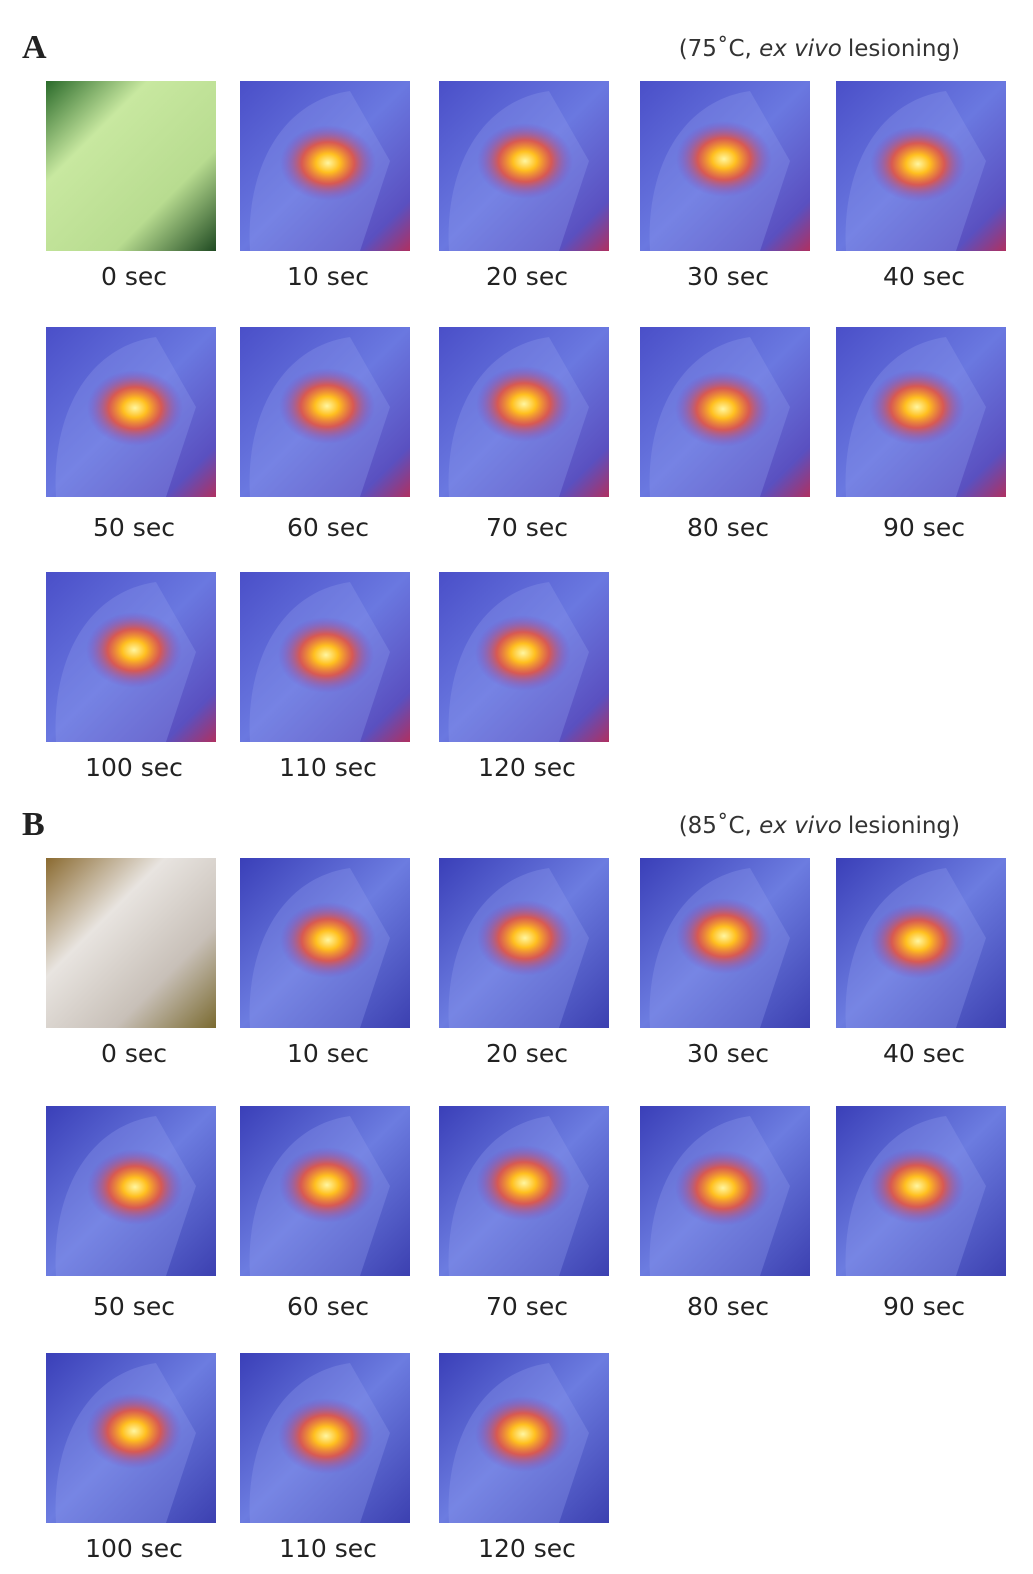  Describe the element at coordinates (719, 825) in the screenshot. I see `condition-text: (85˚C,` at that location.